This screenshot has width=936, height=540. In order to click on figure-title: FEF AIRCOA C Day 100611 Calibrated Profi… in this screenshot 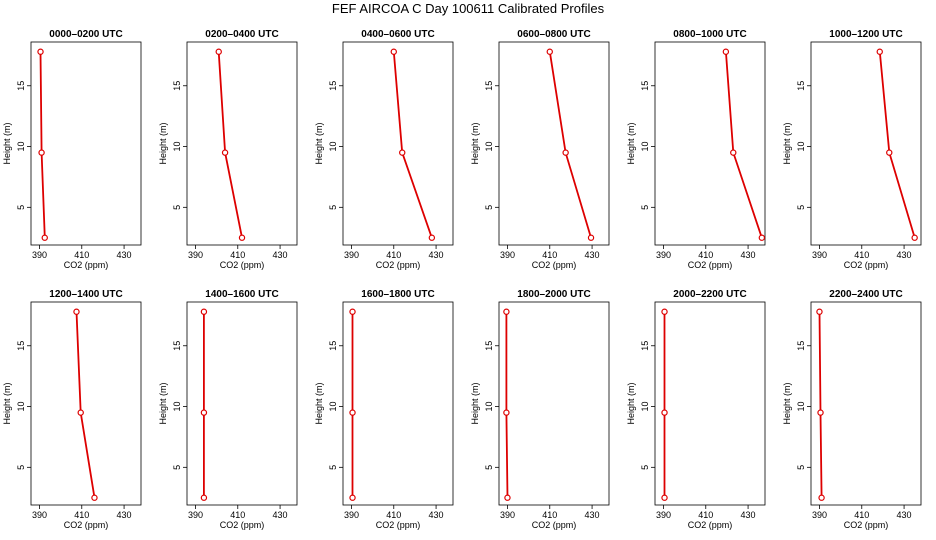, I will do `click(468, 8)`.